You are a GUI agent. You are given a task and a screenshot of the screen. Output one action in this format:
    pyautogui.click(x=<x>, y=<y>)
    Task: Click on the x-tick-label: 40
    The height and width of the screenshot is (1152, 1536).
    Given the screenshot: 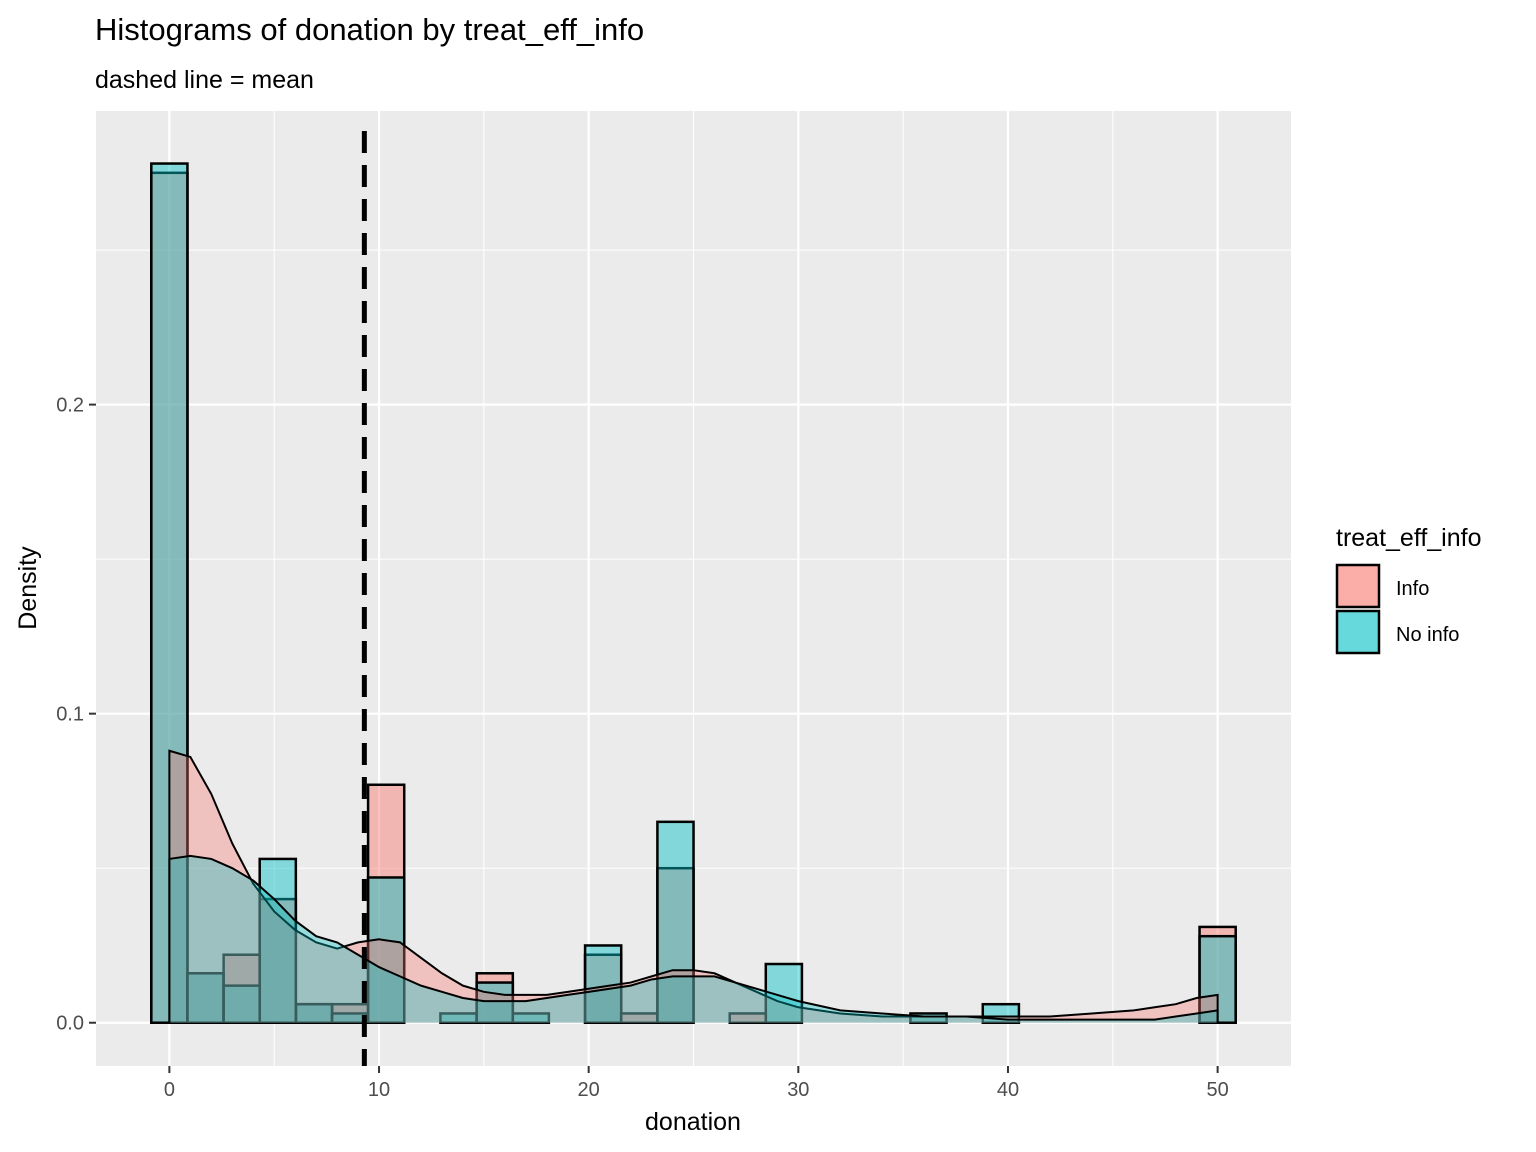 What is the action you would take?
    pyautogui.click(x=1008, y=1090)
    